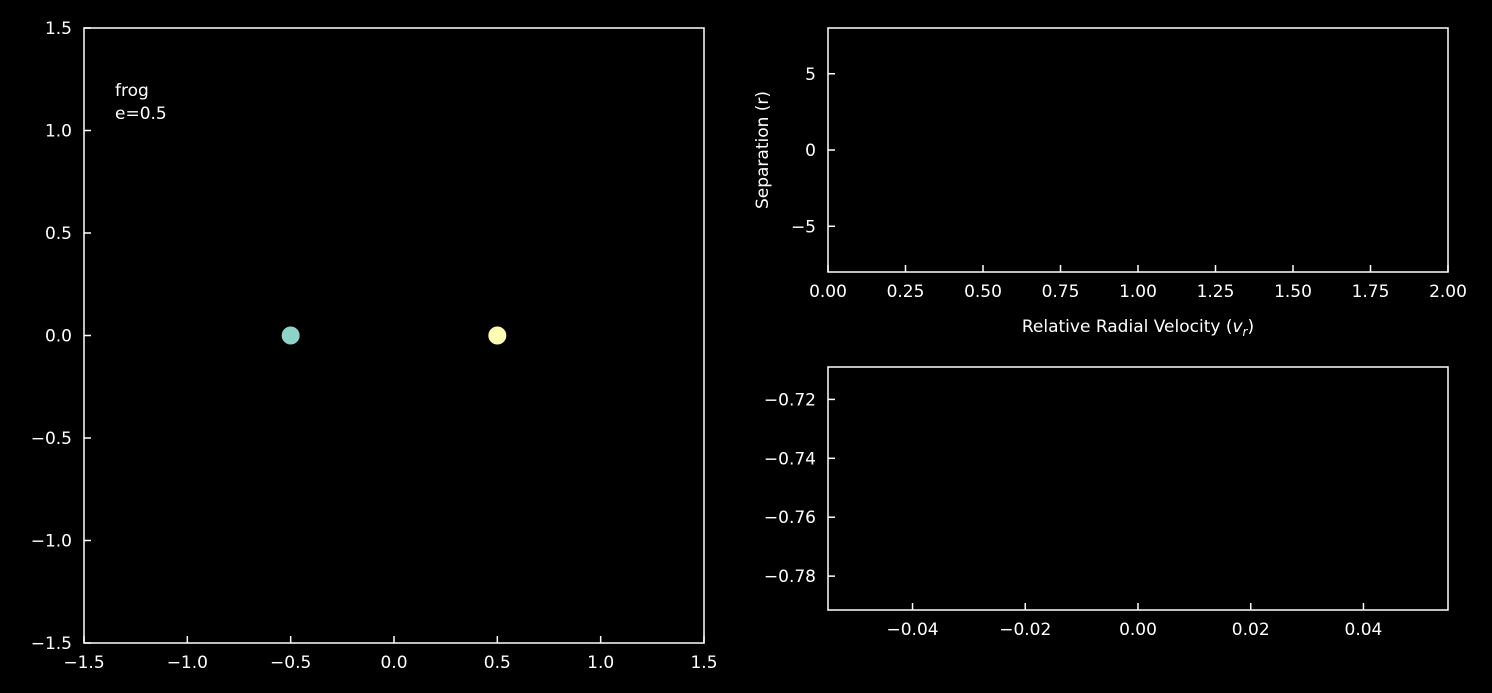 The width and height of the screenshot is (1492, 693). Describe the element at coordinates (1138, 292) in the screenshot. I see `x-tick-label: 1.00` at that location.